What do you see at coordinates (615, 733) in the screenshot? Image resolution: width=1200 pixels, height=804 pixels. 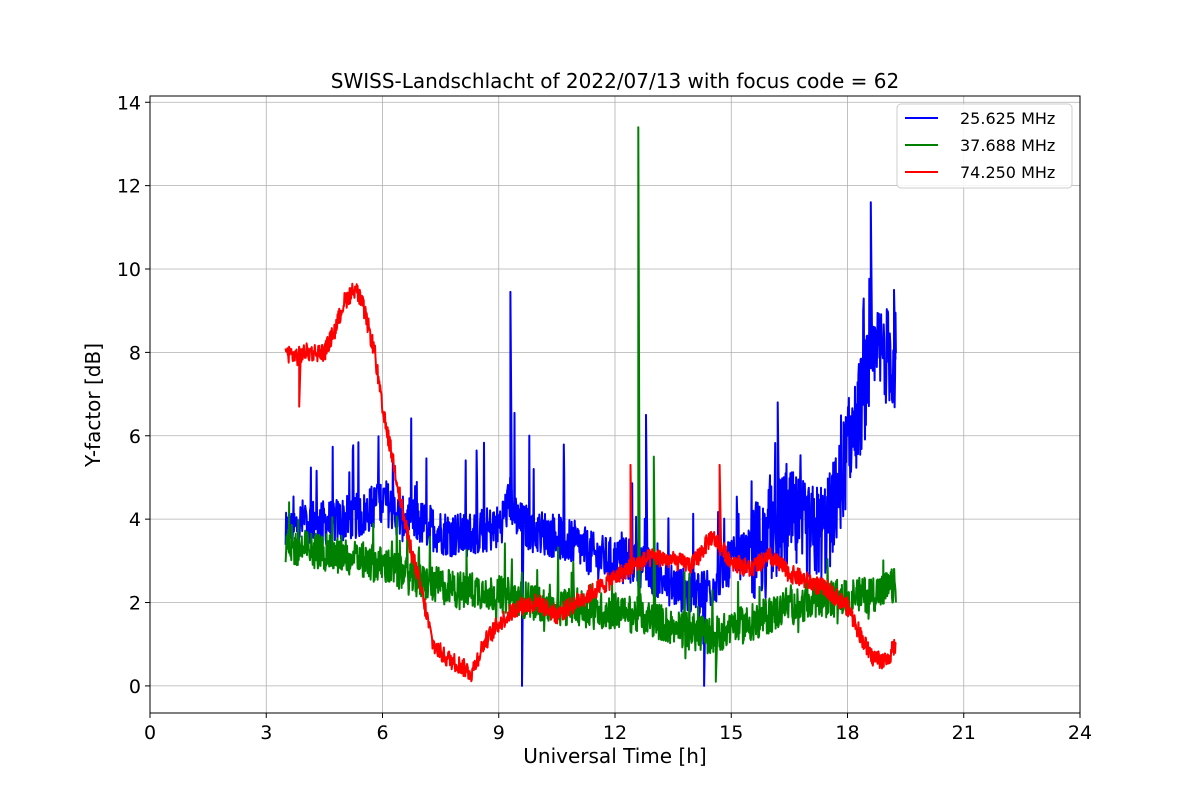 I see `x-tick-label: 12` at bounding box center [615, 733].